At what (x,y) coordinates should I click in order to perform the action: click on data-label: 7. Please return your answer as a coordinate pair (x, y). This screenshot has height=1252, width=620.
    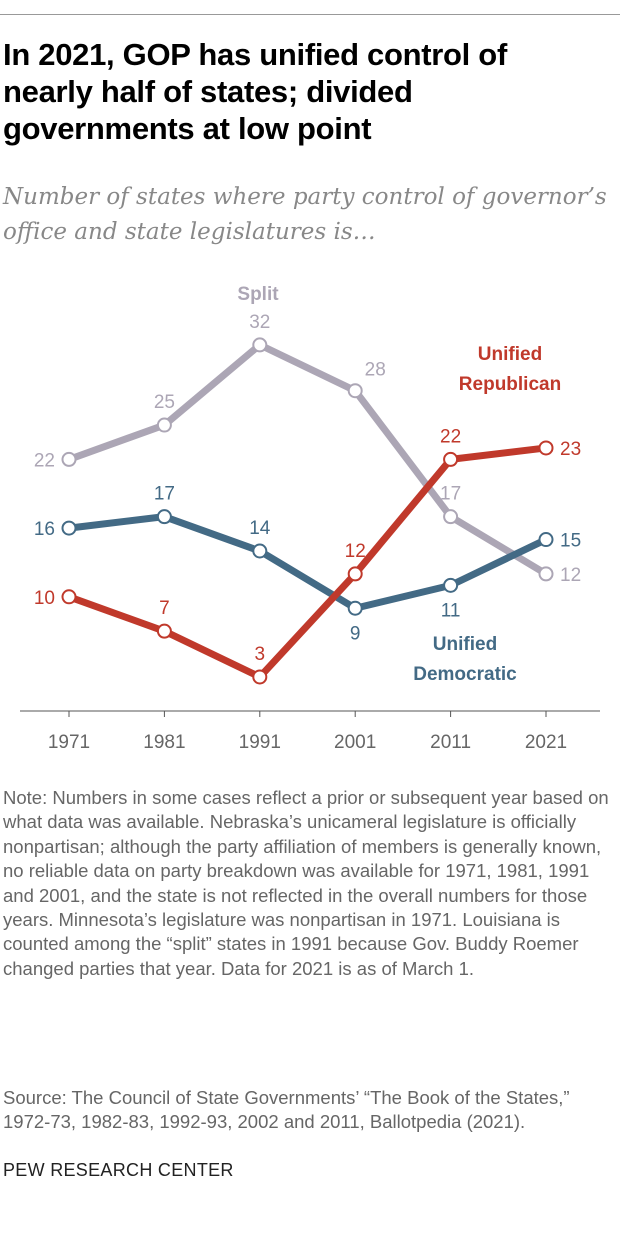
    Looking at the image, I should click on (164, 608).